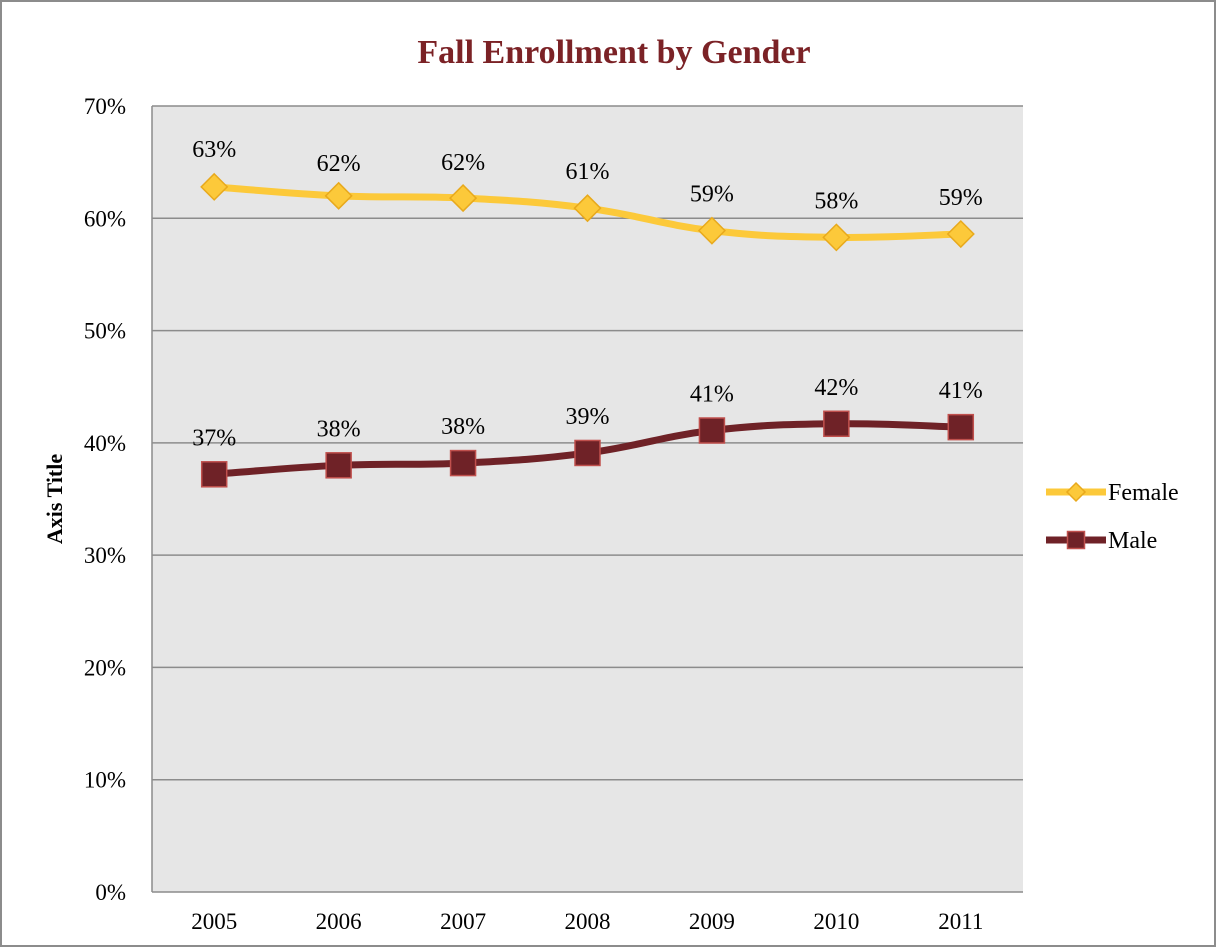 The image size is (1216, 949). I want to click on series-female: 63% 62% 62% 61% 59% 58% 59%, so click(587, 194).